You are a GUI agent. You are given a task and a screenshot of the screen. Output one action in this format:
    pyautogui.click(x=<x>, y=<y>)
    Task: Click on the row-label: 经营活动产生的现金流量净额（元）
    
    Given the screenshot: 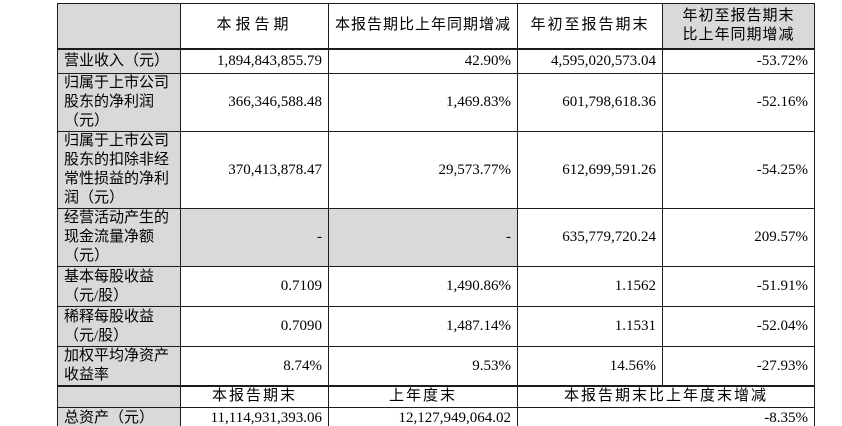 What is the action you would take?
    pyautogui.click(x=119, y=237)
    